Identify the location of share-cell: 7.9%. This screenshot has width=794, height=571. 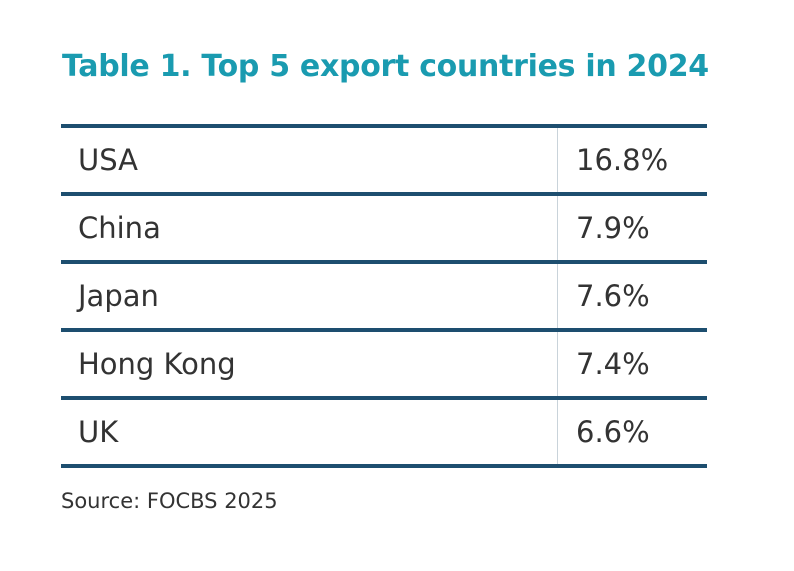
(613, 228).